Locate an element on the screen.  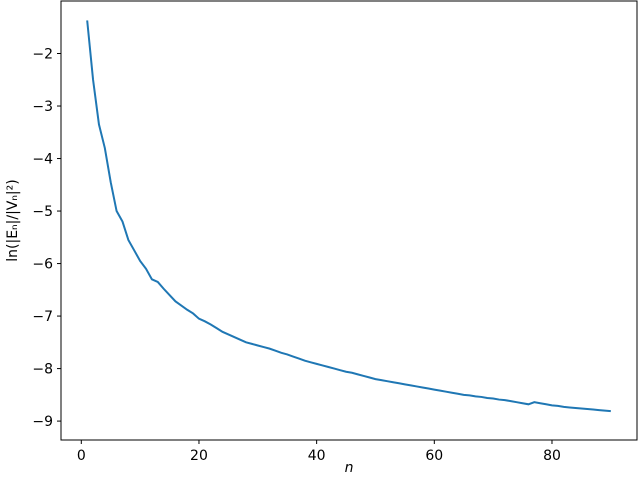
y-tick-label: −6 is located at coordinates (42, 265).